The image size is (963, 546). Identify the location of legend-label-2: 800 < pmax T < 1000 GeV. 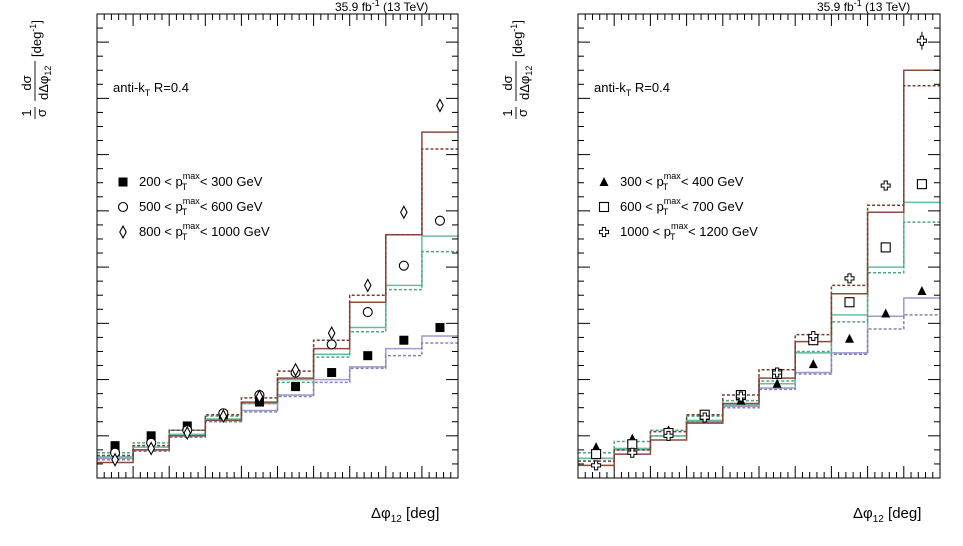
(204, 231).